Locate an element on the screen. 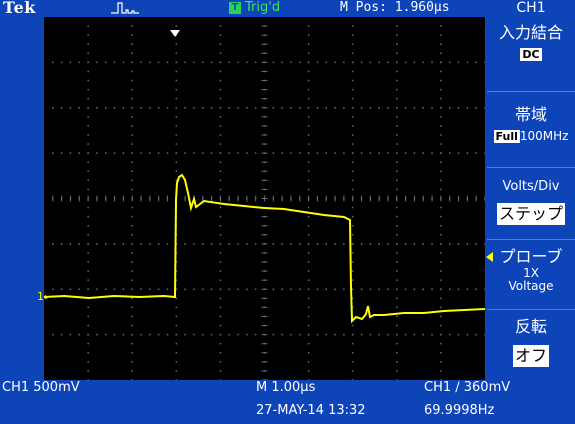 The height and width of the screenshot is (424, 575). menu-volts-div: Volts/Div ステップ is located at coordinates (531, 207).